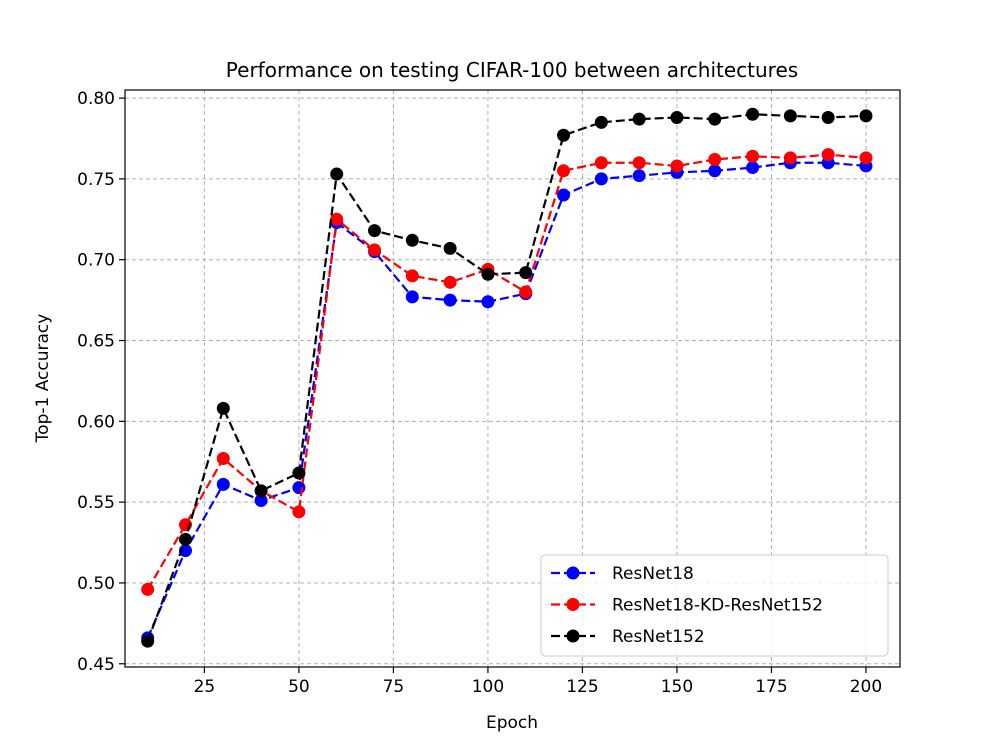 The image size is (1000, 750). What do you see at coordinates (653, 574) in the screenshot?
I see `legend-label: ResNet18` at bounding box center [653, 574].